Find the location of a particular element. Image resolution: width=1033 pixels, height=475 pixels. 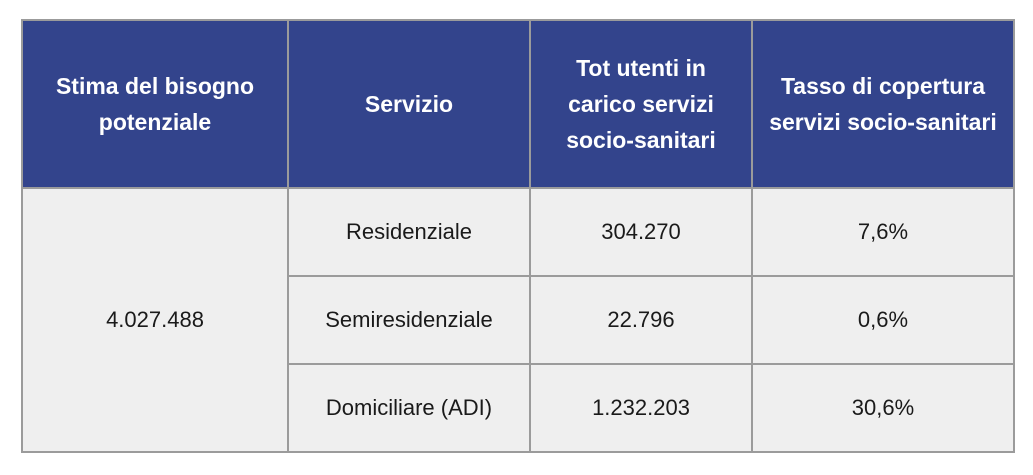

tasso-cell: 30,6% is located at coordinates (883, 408).